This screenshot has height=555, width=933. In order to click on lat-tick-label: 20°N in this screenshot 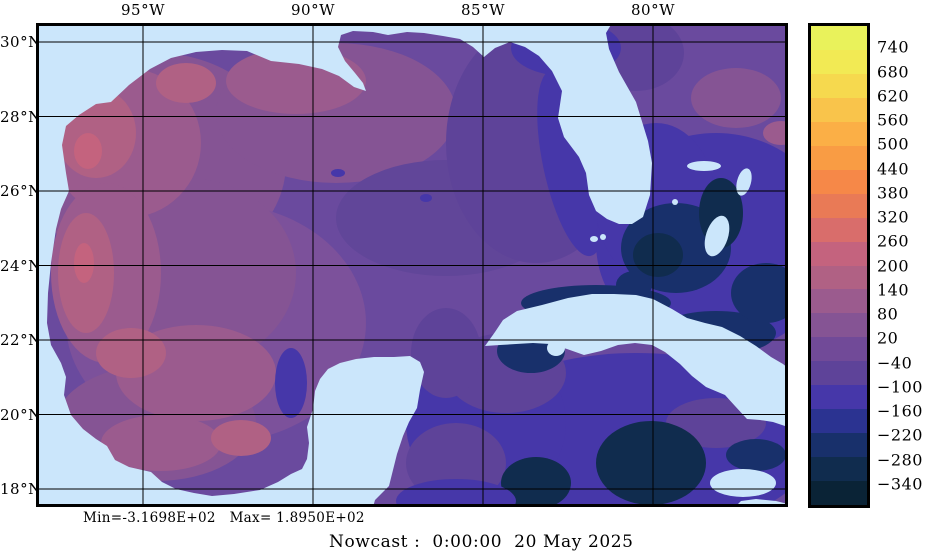, I will do `click(21, 414)`.